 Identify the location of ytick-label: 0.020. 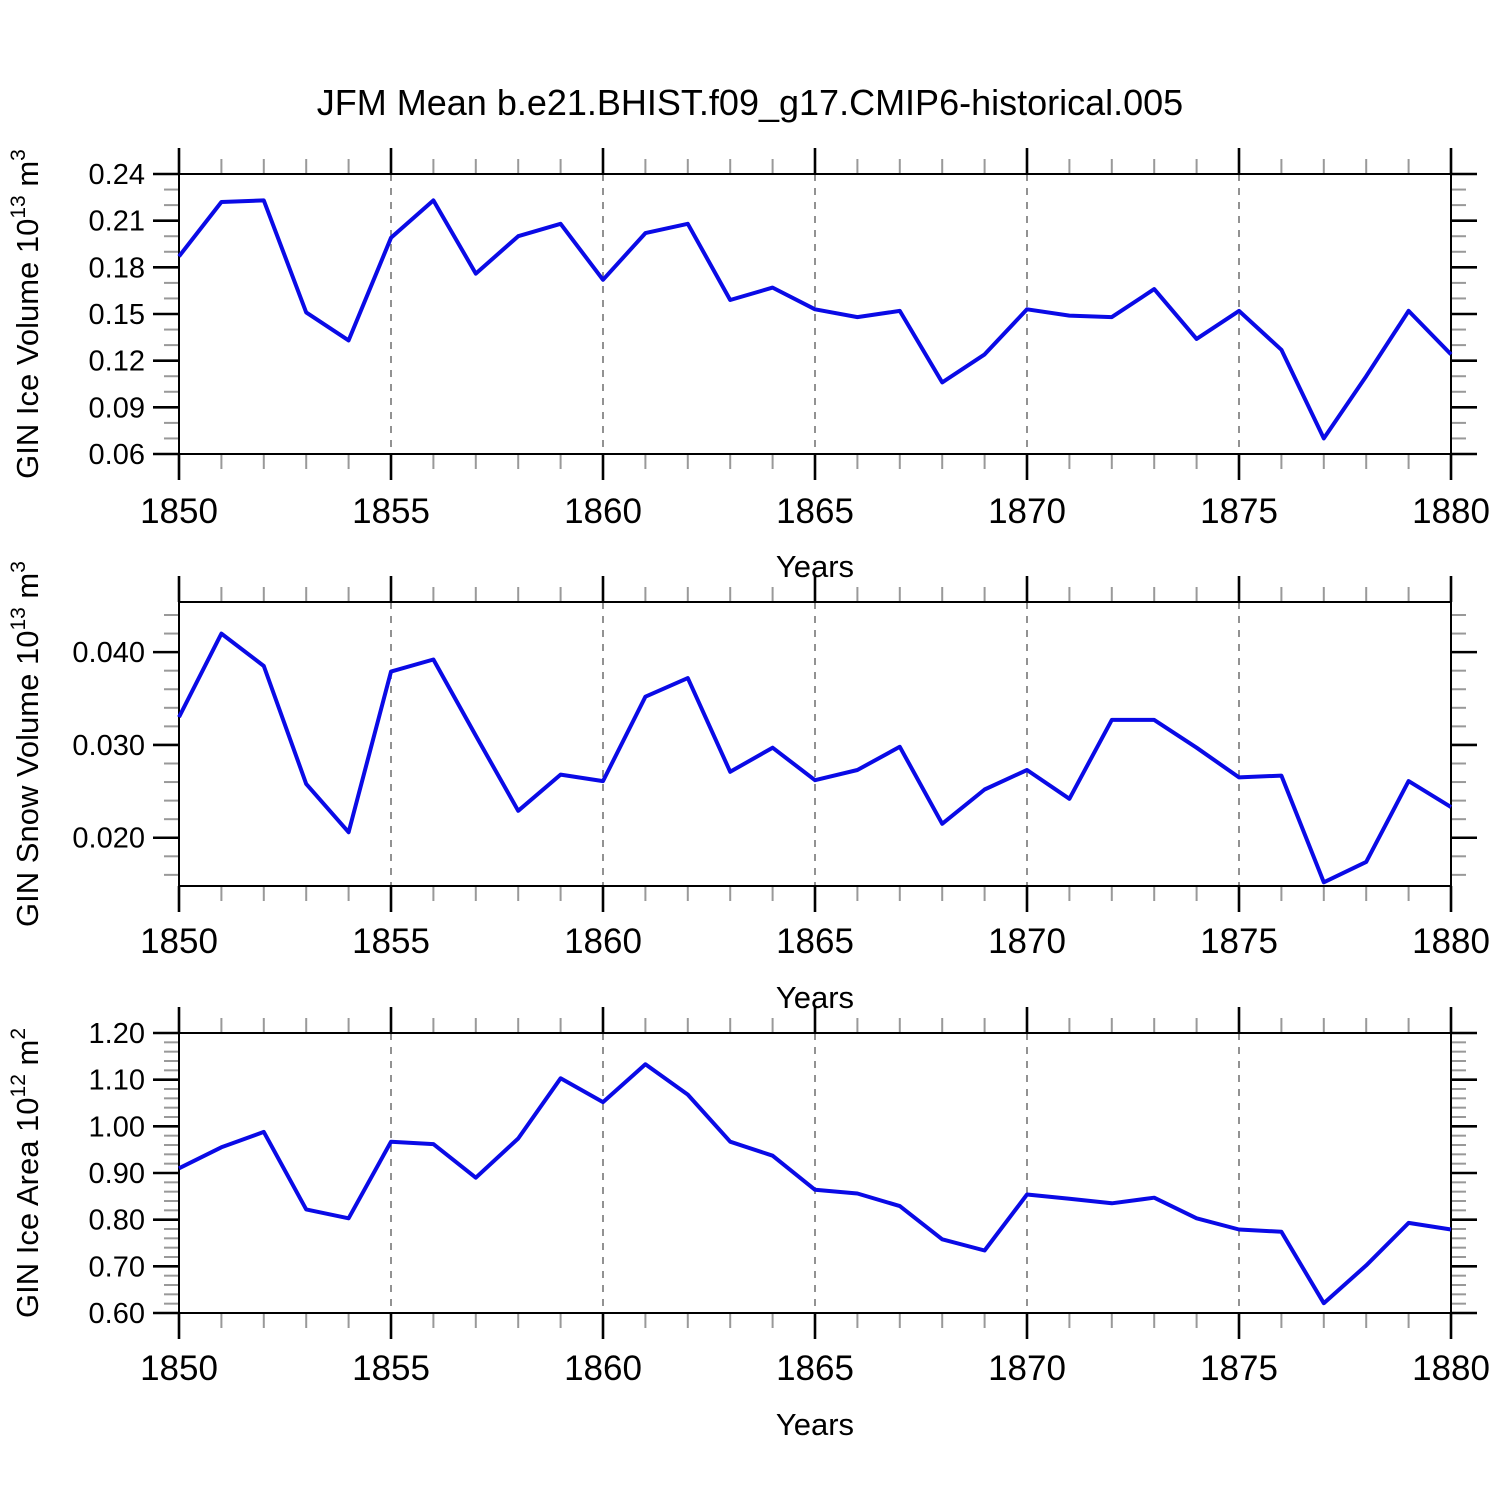
(108, 839).